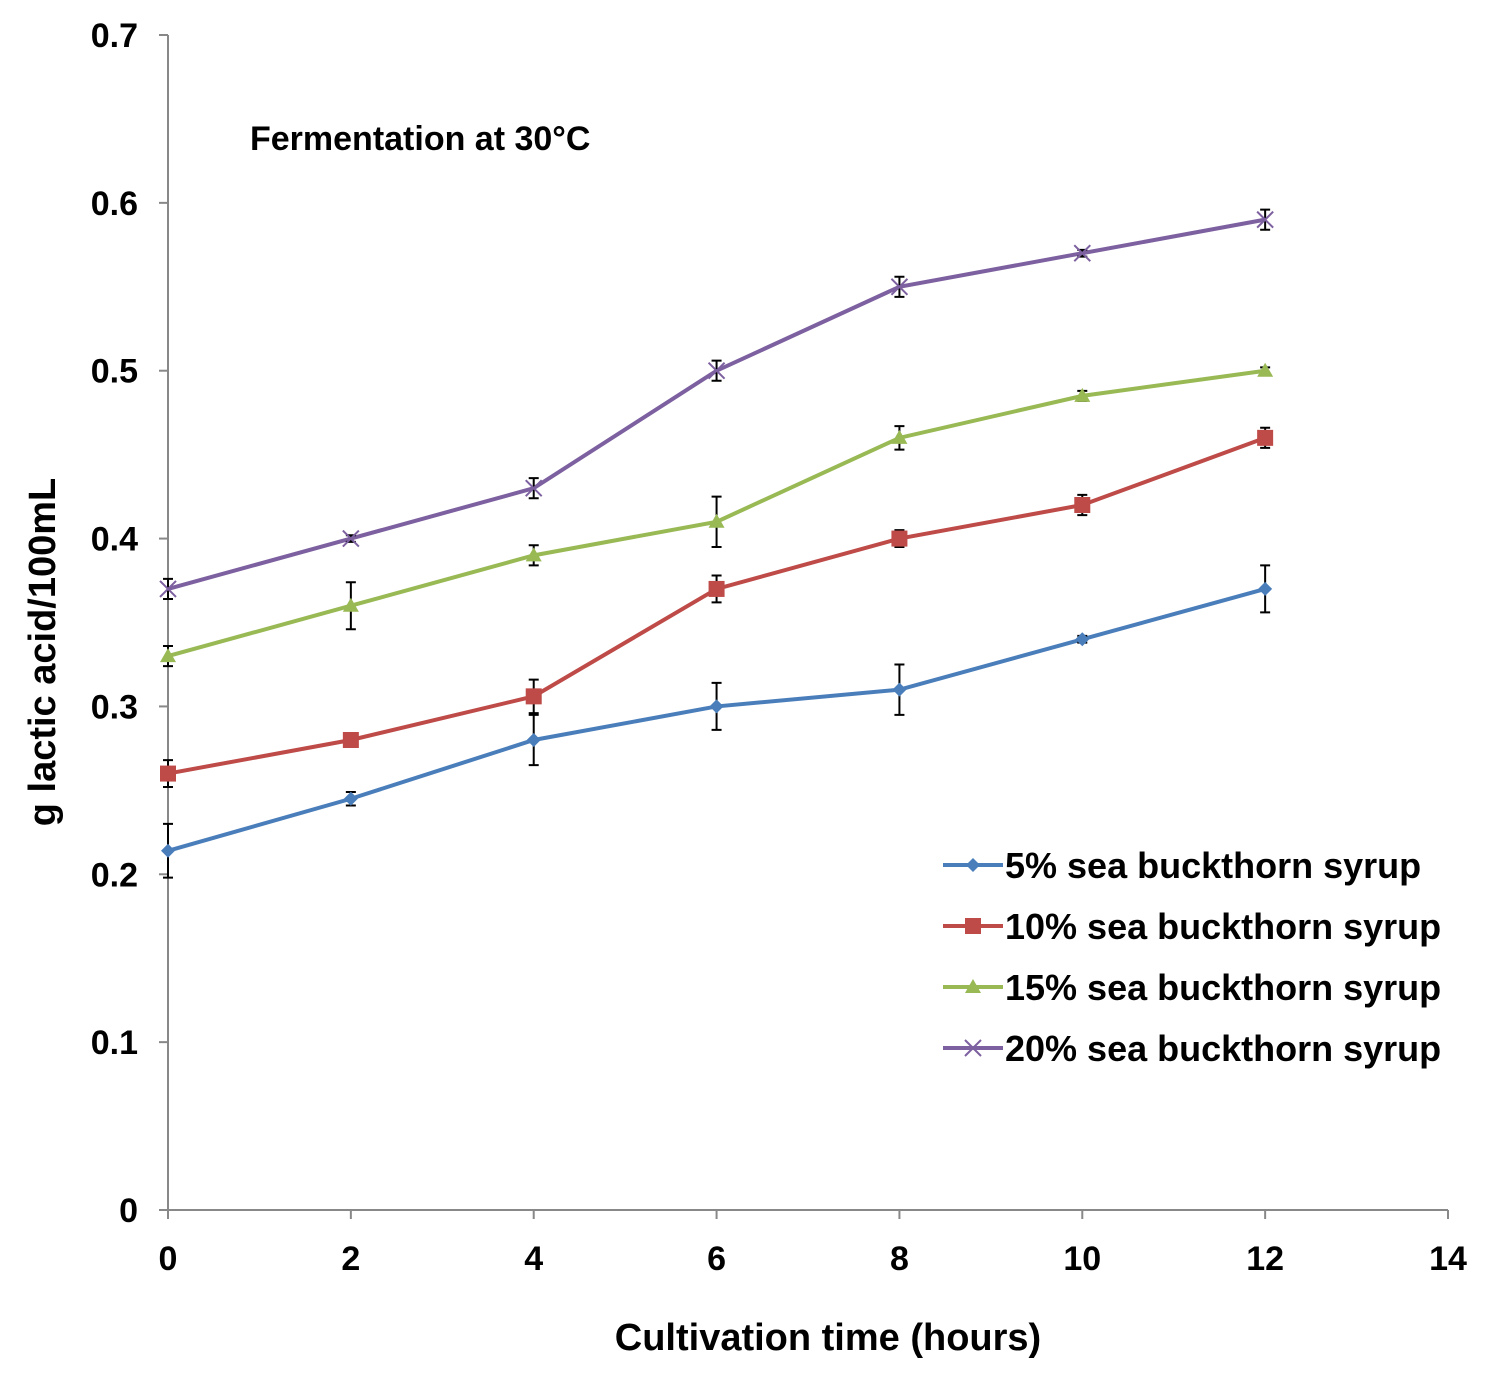 Image resolution: width=1504 pixels, height=1375 pixels. What do you see at coordinates (350, 1259) in the screenshot?
I see `x-tick-label: 2` at bounding box center [350, 1259].